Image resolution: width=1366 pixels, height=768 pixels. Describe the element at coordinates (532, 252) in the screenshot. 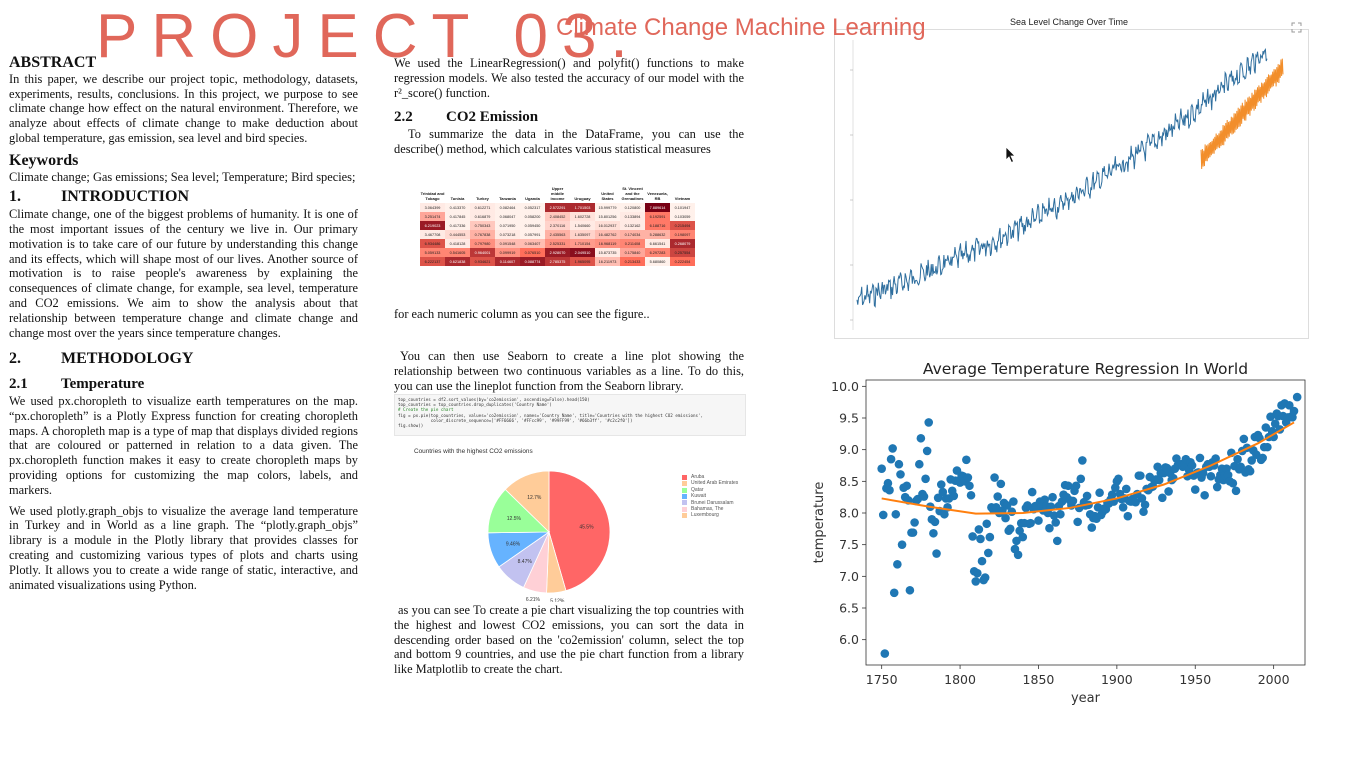

I see `heatmap-cell: 0.076510` at that location.